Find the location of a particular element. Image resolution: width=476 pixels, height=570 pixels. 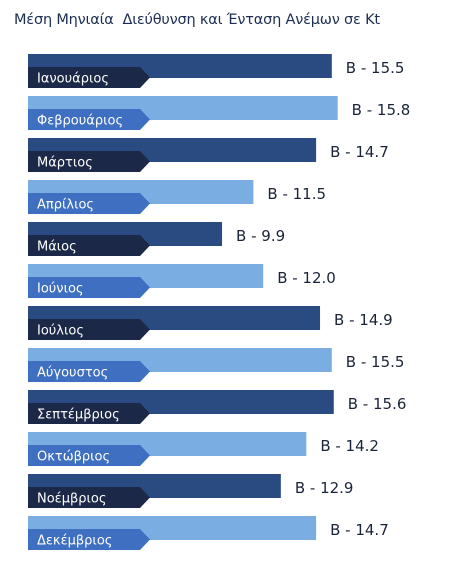

bar-value-label: Β - 9.9 is located at coordinates (260, 236).